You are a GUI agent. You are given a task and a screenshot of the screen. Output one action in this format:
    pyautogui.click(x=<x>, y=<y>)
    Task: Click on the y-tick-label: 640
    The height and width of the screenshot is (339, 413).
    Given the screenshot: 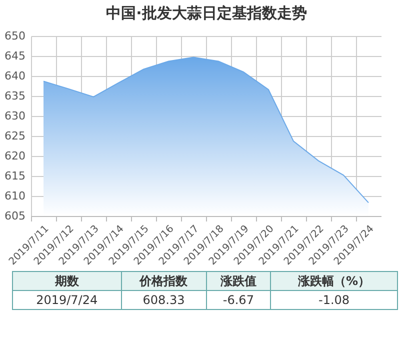 What is the action you would take?
    pyautogui.click(x=15, y=76)
    